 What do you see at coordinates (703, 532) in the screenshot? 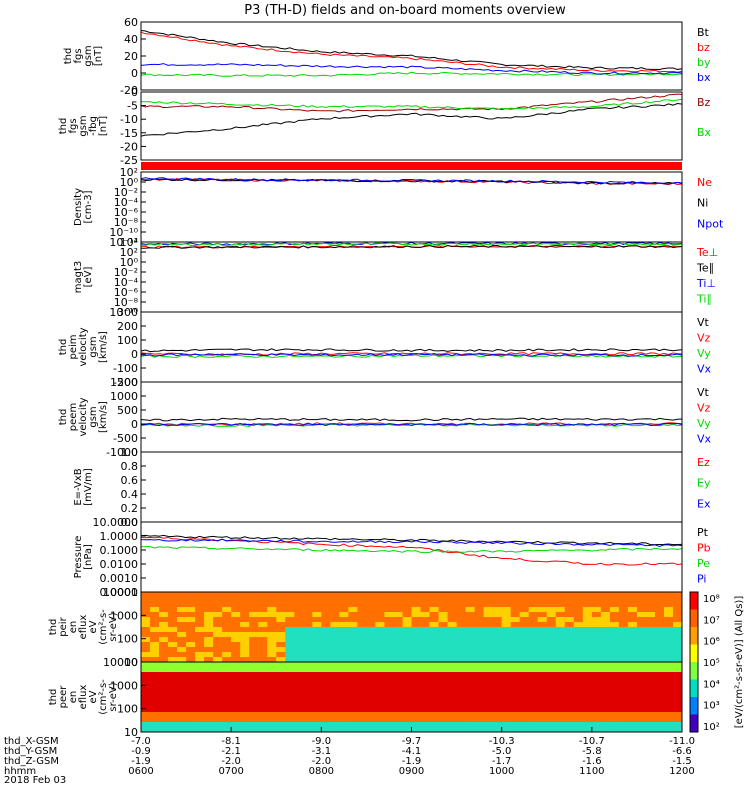
I see `legend-entry: Pt` at bounding box center [703, 532].